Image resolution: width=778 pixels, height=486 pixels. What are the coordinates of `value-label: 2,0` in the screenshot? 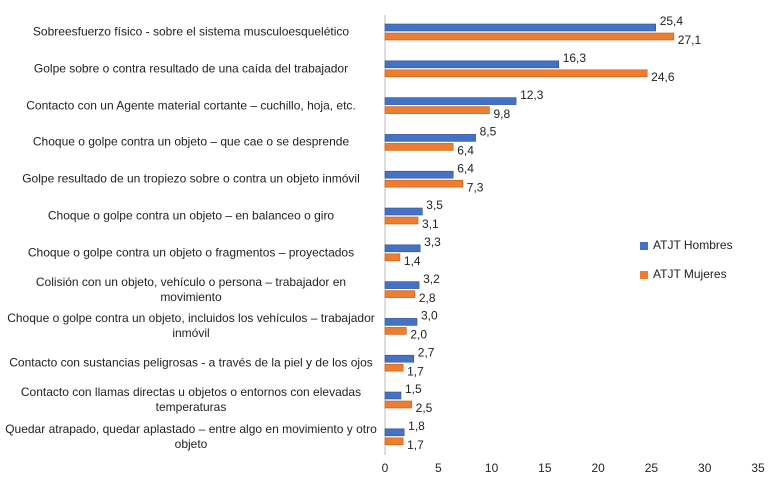 It's located at (418, 335).